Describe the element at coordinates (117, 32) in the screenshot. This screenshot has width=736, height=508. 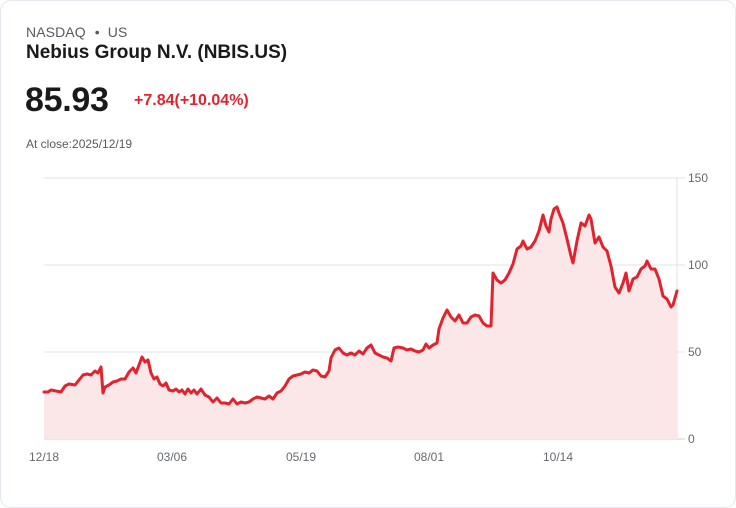
I see `region-label: US` at that location.